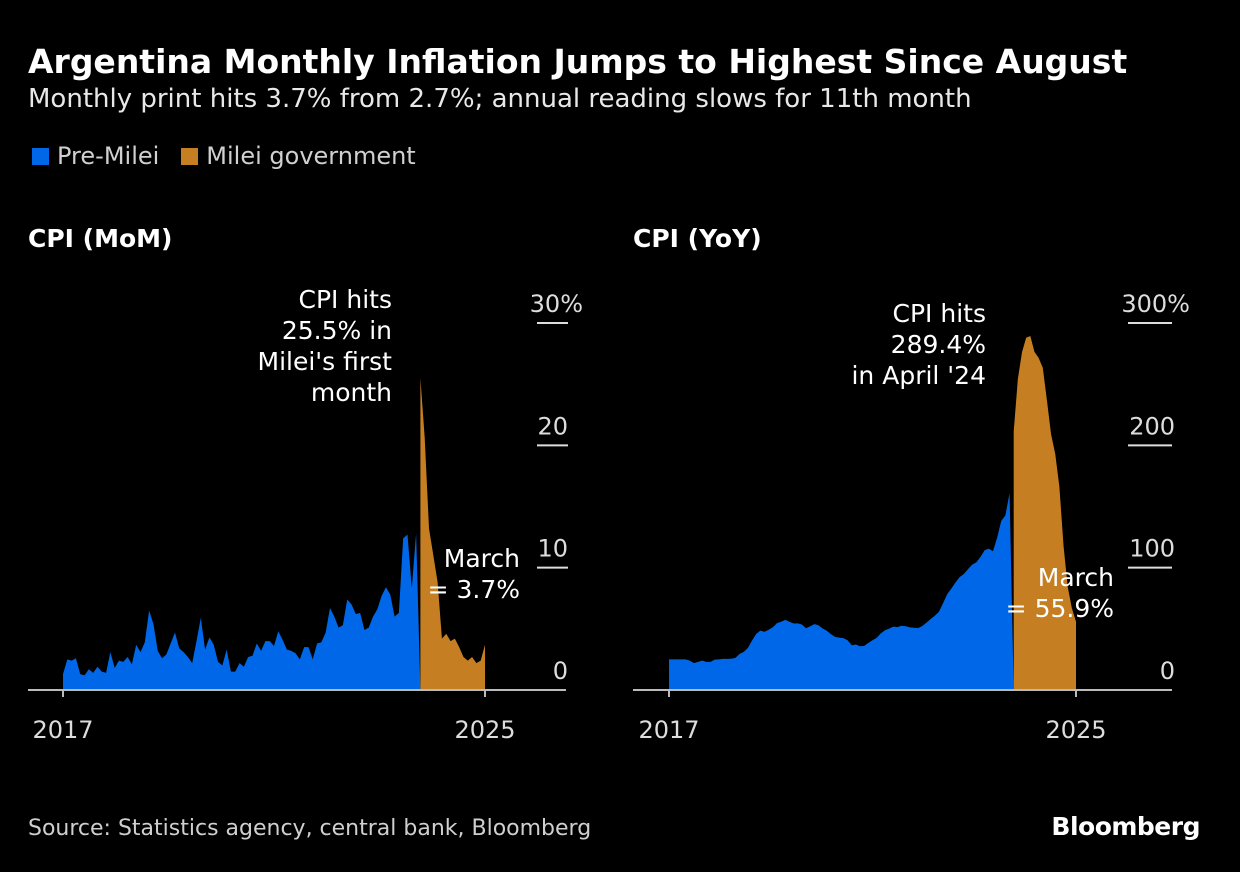 This screenshot has width=1240, height=872. I want to click on legend-label: Pre-Milei, so click(108, 156).